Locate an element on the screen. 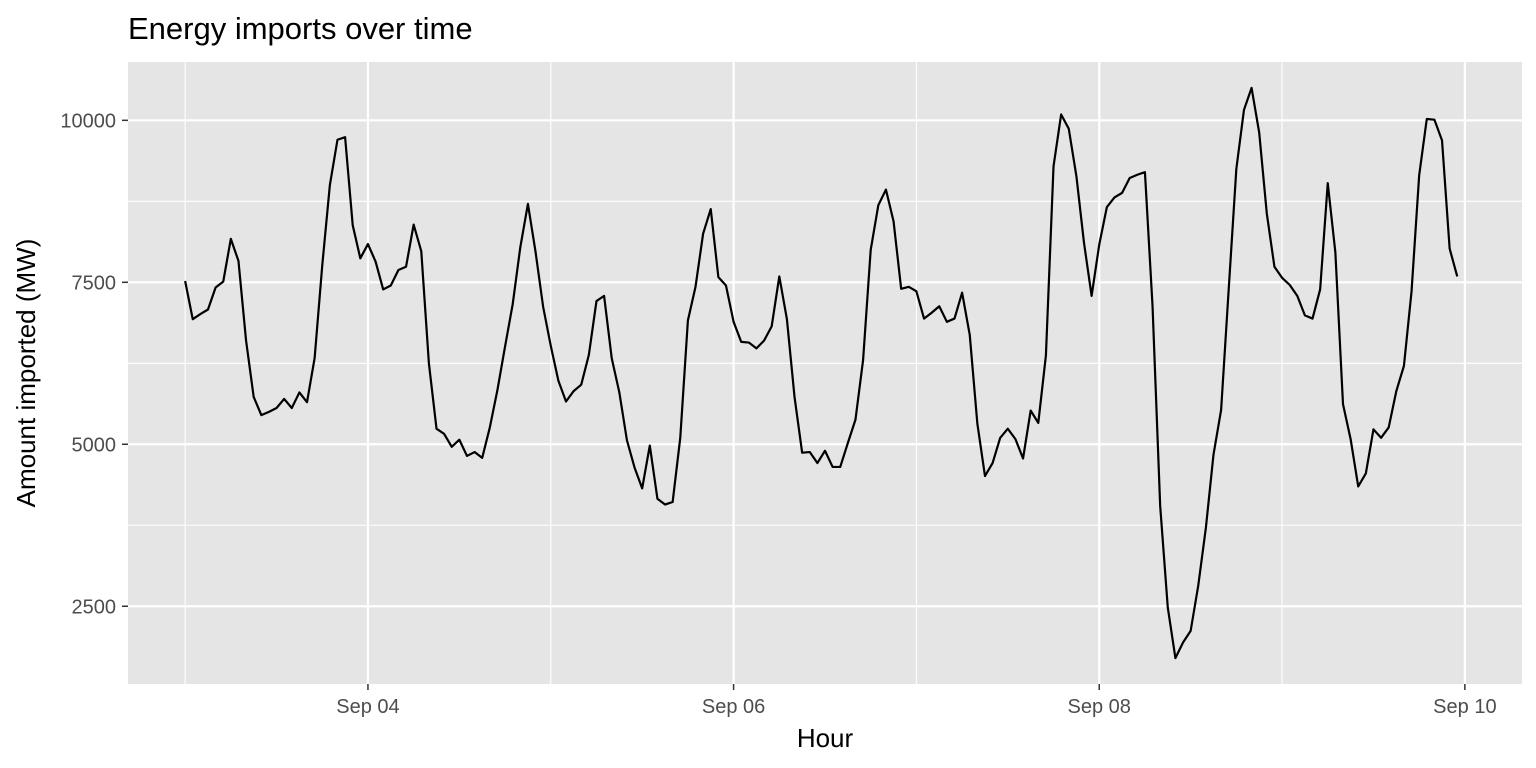  y-tick-label: 5000 is located at coordinates (94, 445).